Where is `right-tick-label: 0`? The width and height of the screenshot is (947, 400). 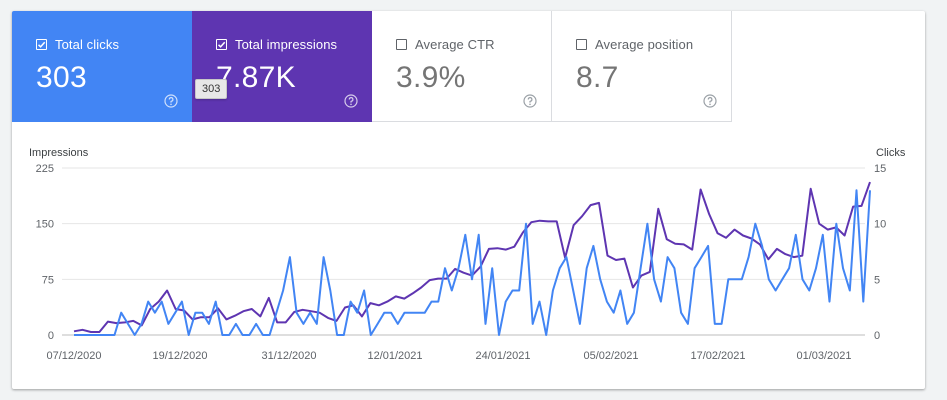 right-tick-label: 0 is located at coordinates (877, 336).